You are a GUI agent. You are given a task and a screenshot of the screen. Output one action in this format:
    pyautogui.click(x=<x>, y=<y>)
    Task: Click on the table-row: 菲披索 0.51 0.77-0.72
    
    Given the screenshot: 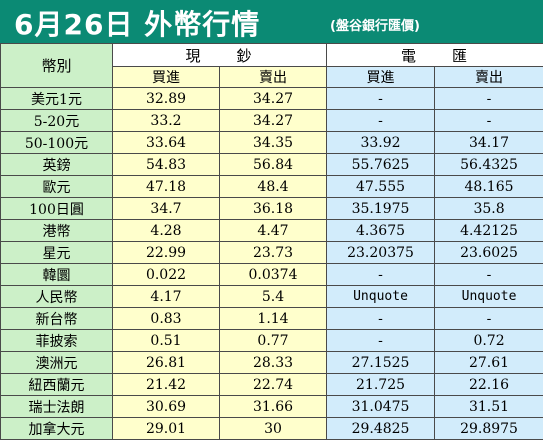 What is the action you would take?
    pyautogui.click(x=271, y=340)
    